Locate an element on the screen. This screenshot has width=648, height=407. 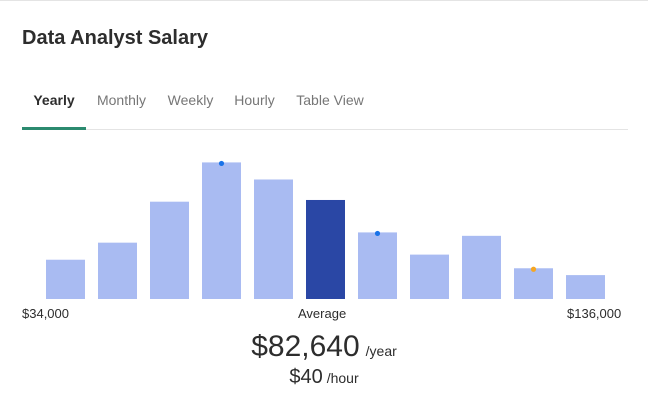
tab-hourly-label: Hourly is located at coordinates (254, 100).